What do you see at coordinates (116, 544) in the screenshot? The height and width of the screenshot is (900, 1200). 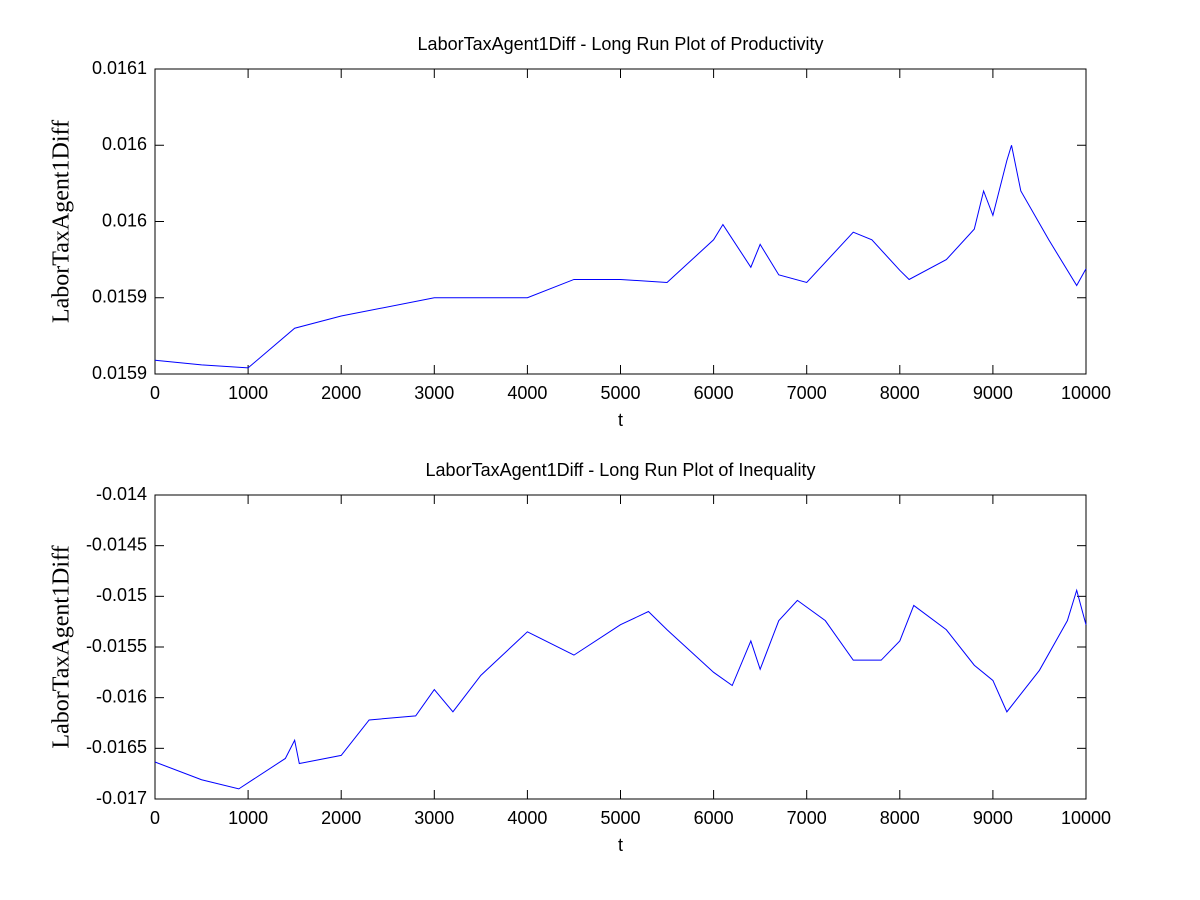 I see `y-tick-label: -0.0145` at bounding box center [116, 544].